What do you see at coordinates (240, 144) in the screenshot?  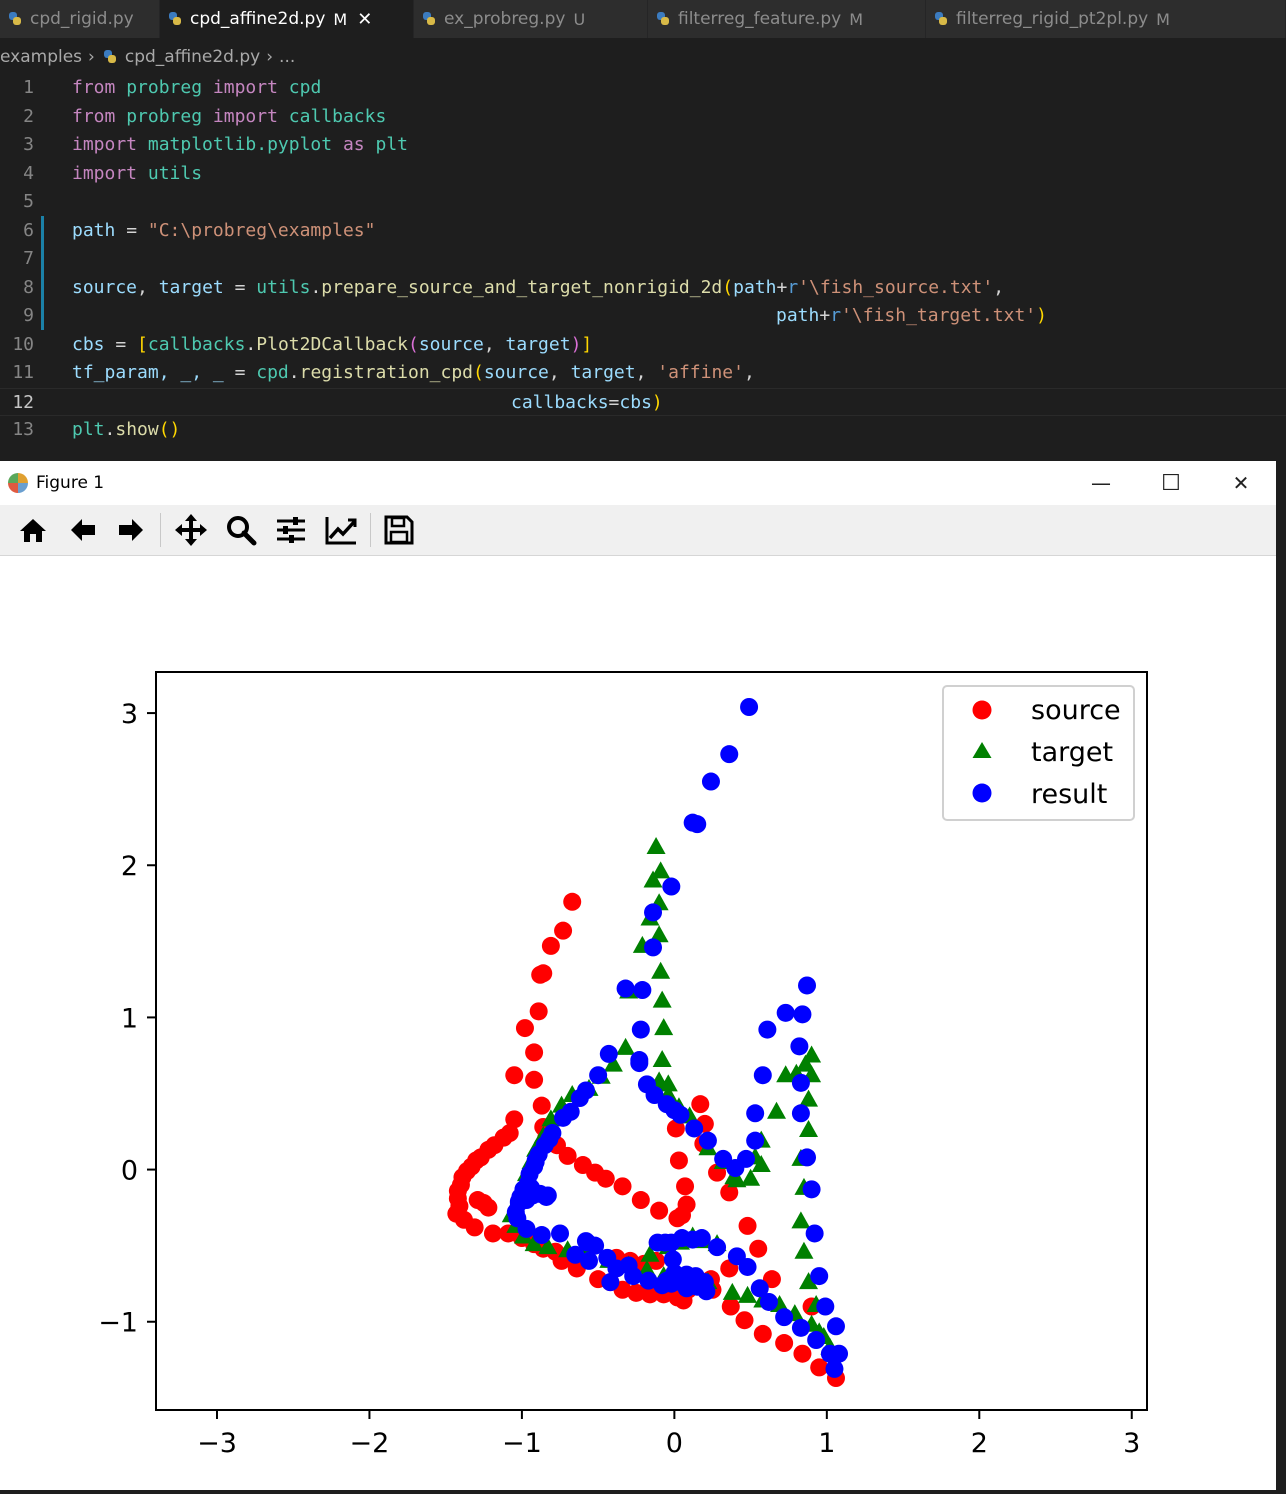 I see `code-text: import matplotlib.pyplot as plt` at bounding box center [240, 144].